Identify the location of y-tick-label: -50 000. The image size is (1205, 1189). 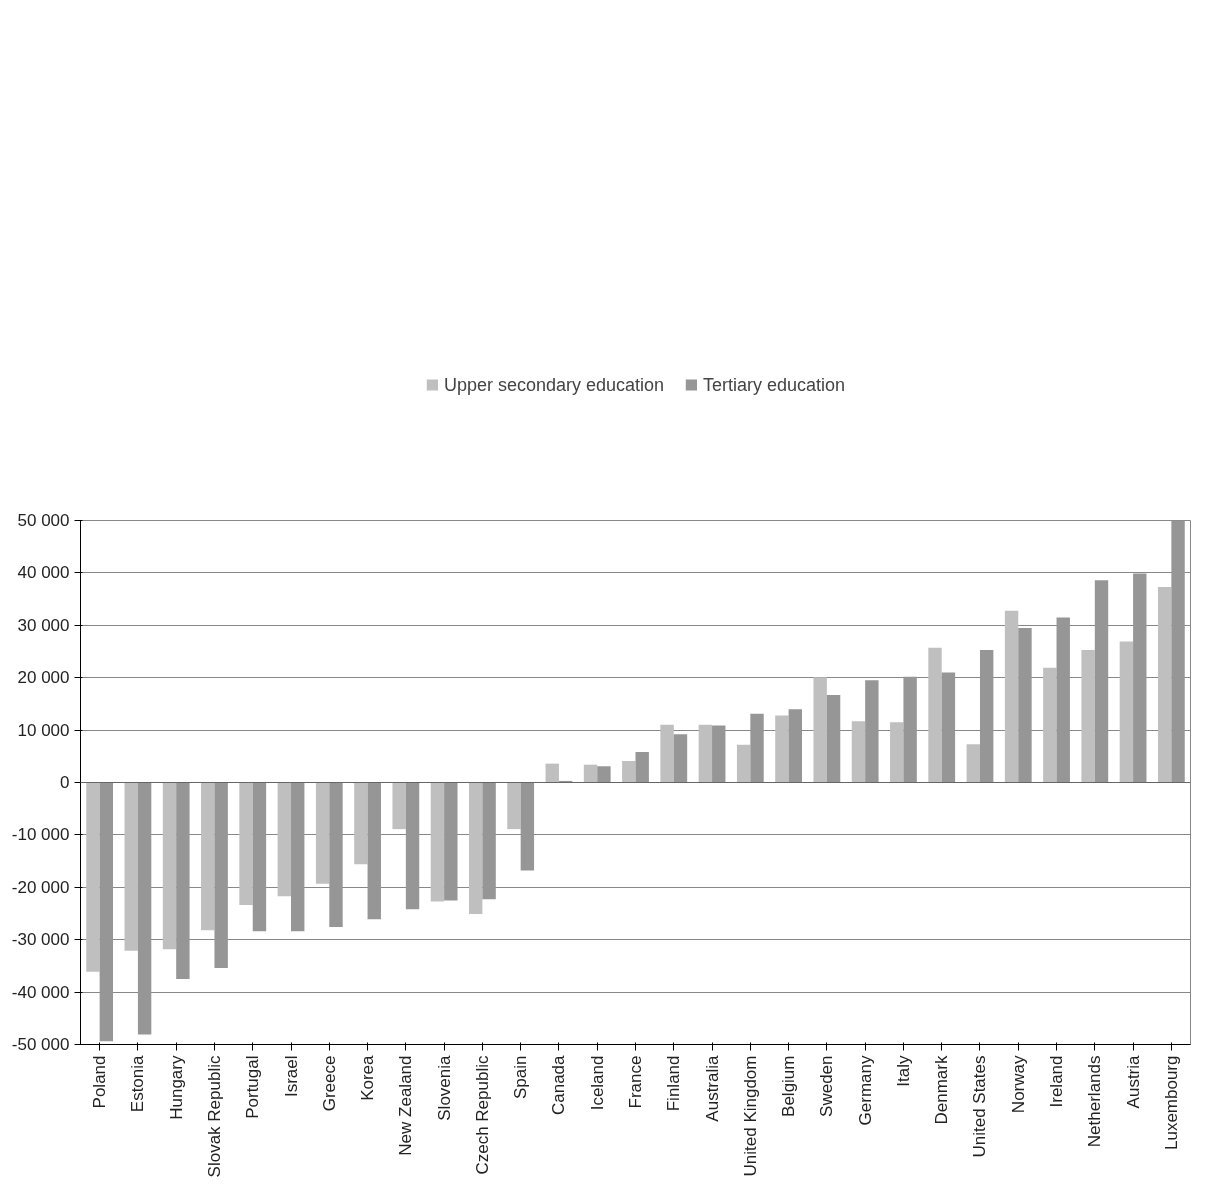
(40, 1044).